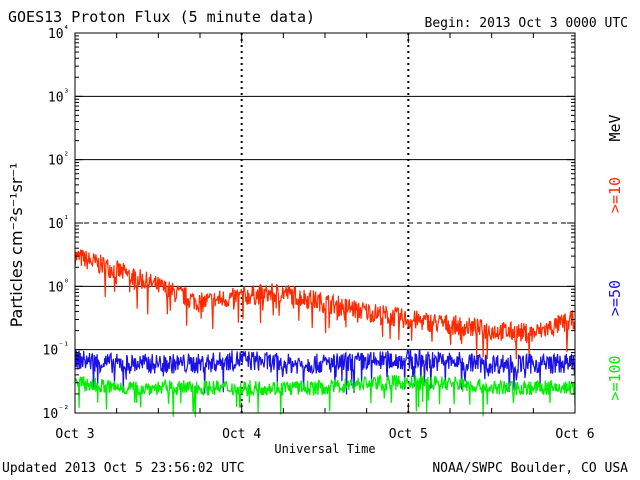 The width and height of the screenshot is (640, 480). What do you see at coordinates (615, 377) in the screenshot?
I see `legend-item: >=100` at bounding box center [615, 377].